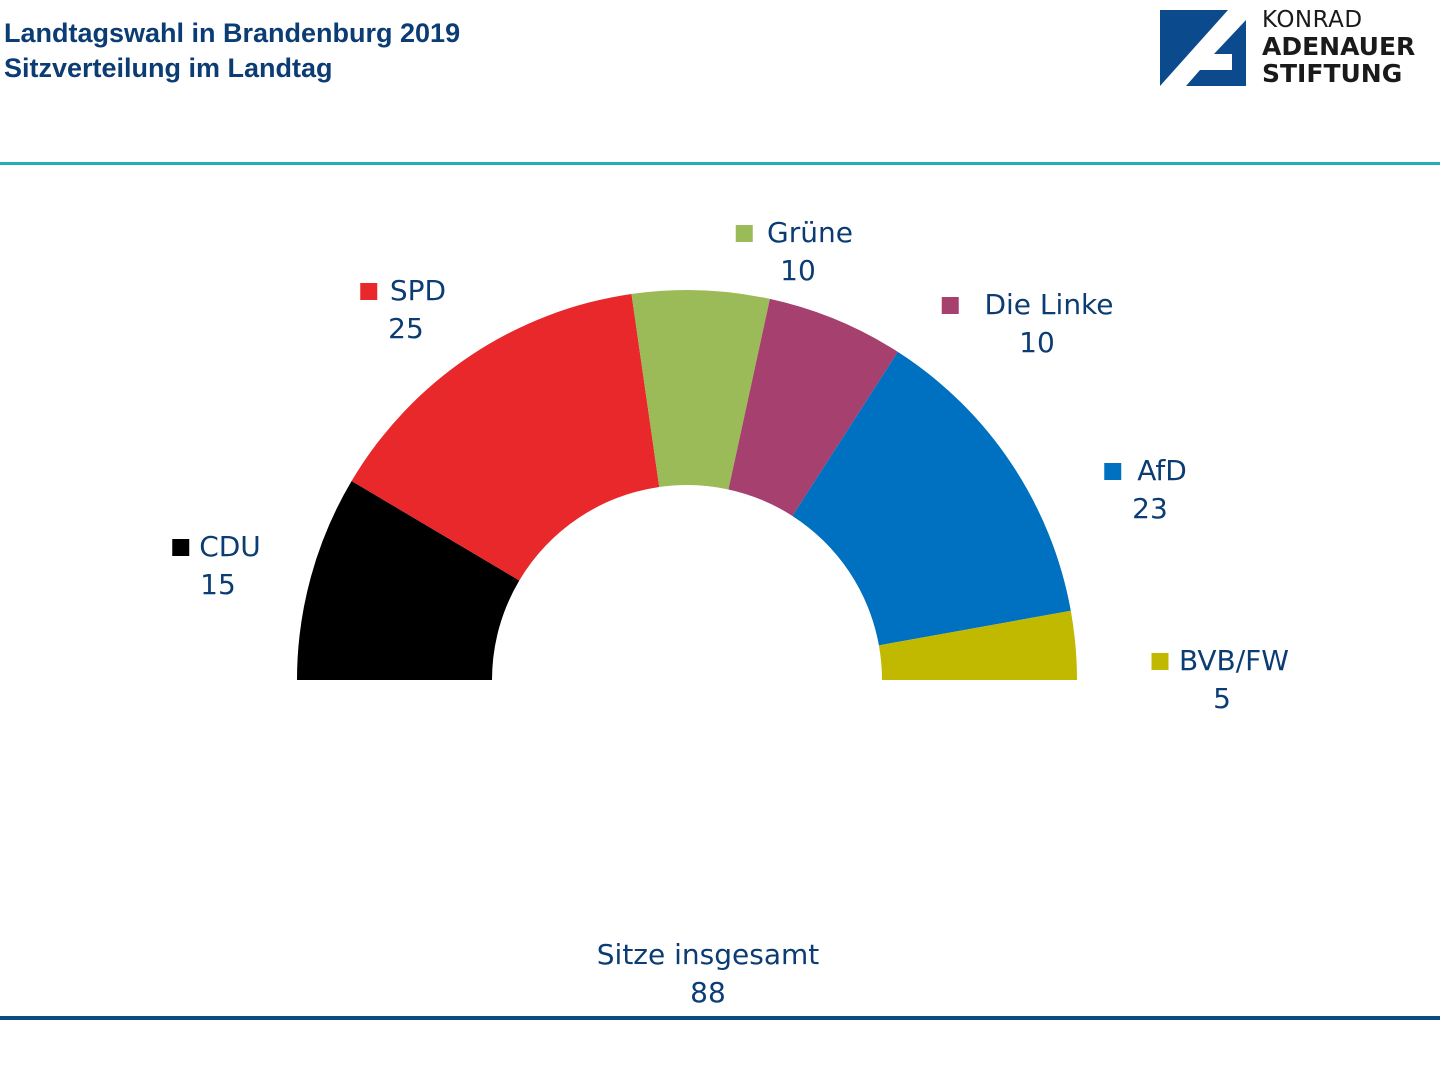 The height and width of the screenshot is (1080, 1440). I want to click on logo-text: KONRAD ADENAUER STIFTUNG, so click(1339, 47).